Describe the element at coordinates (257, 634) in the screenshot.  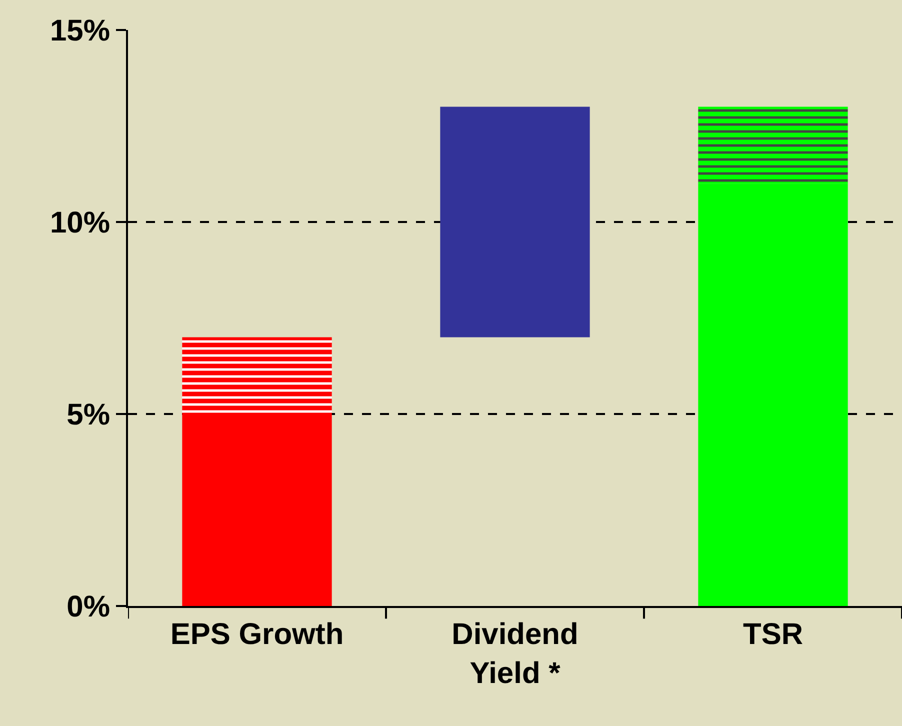
I see `x-tick-label: EPS Growth` at that location.